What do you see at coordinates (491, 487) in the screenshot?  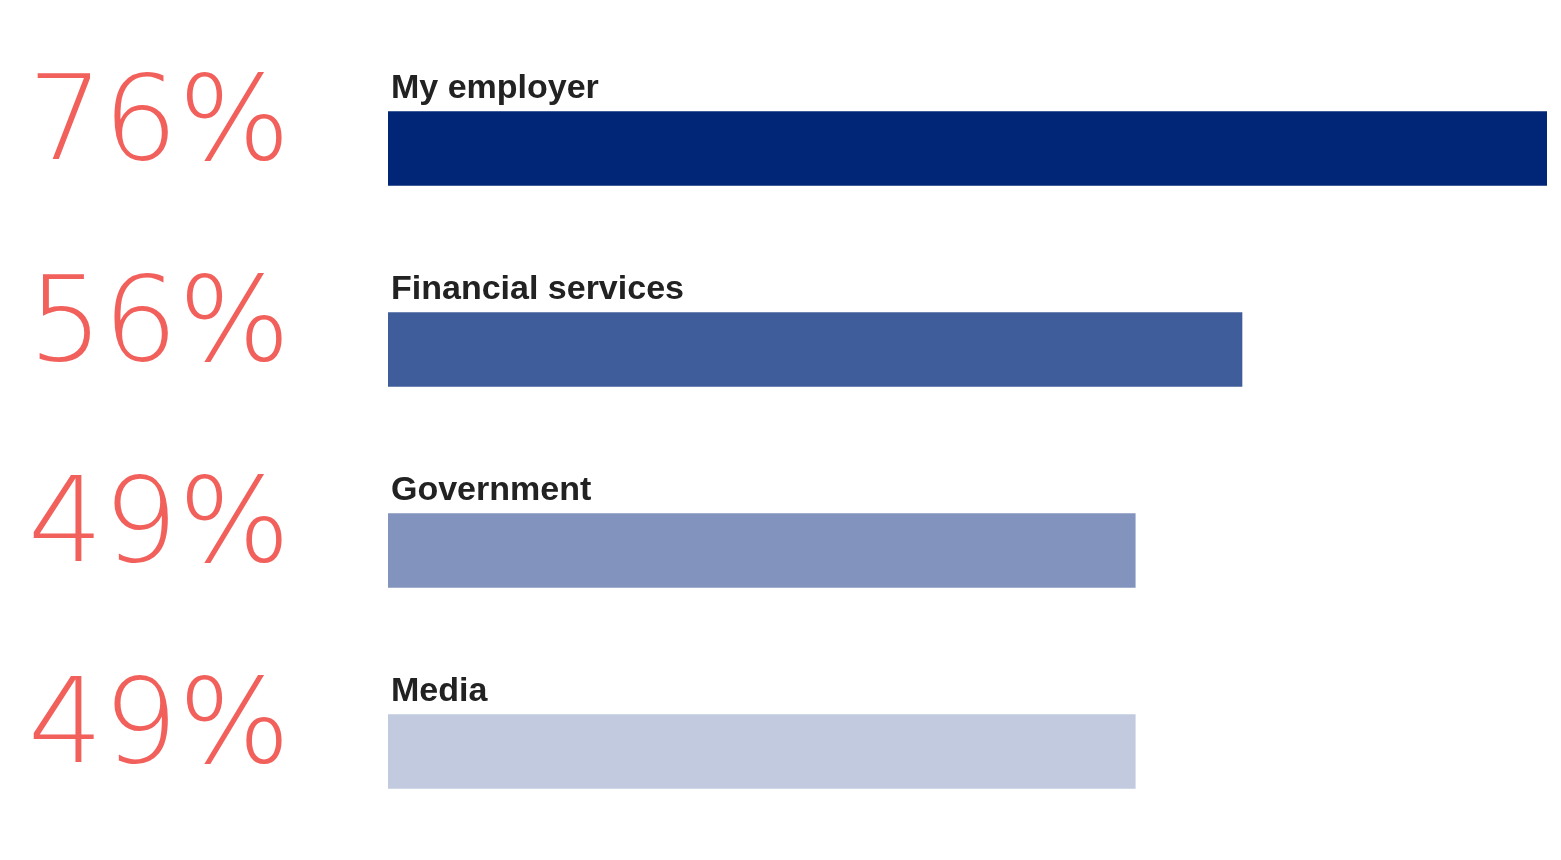 I see `y-tick-label: Government` at bounding box center [491, 487].